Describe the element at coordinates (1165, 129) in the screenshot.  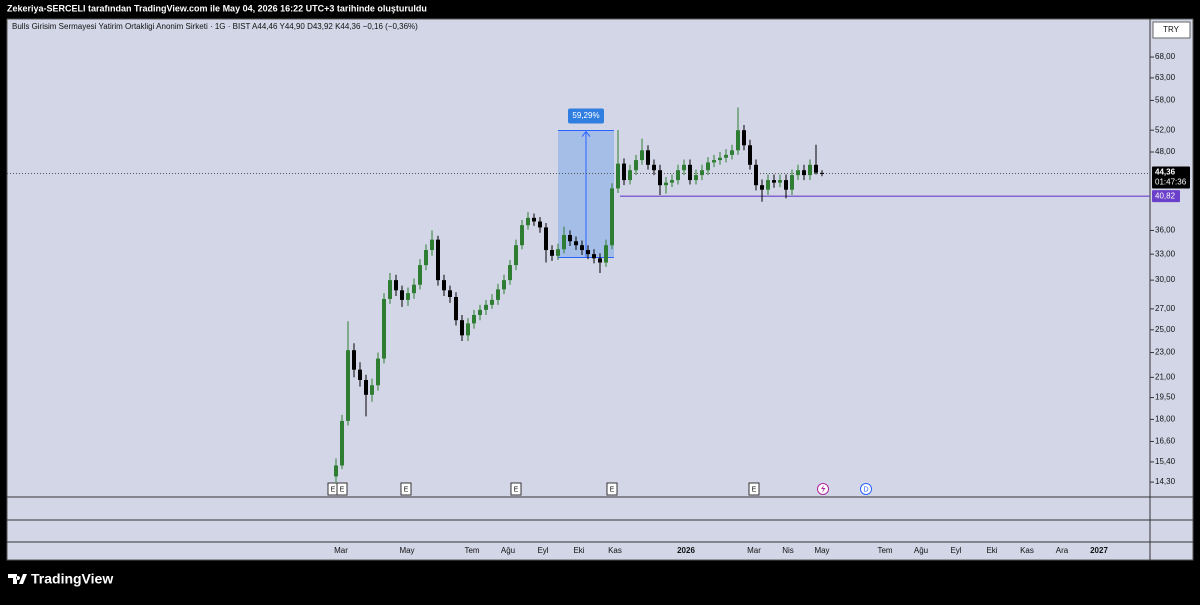
I see `y-tick-label: 52,00` at that location.